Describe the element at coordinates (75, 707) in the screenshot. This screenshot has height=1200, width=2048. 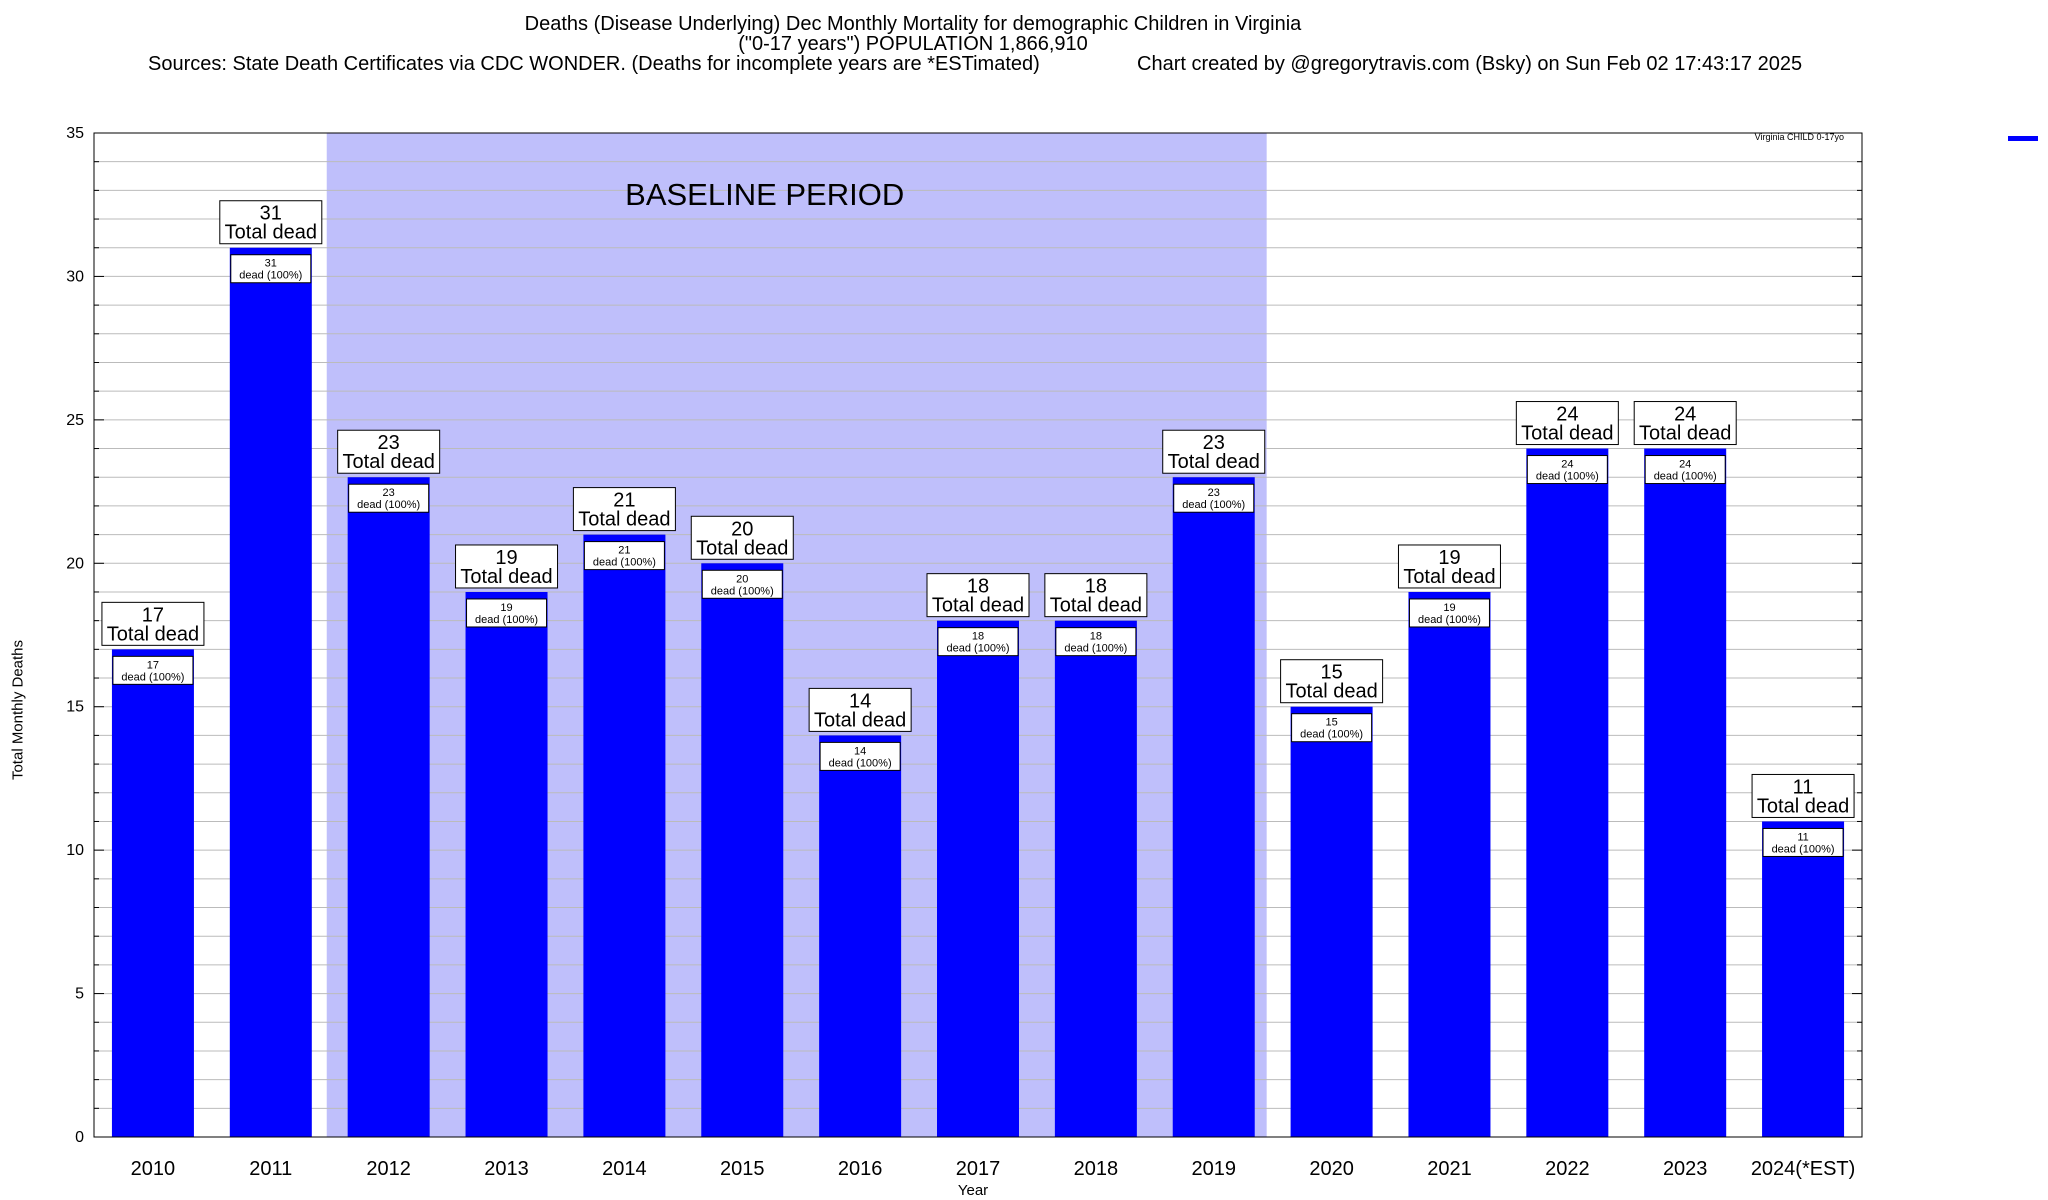
I see `y-tick-label: 15` at that location.